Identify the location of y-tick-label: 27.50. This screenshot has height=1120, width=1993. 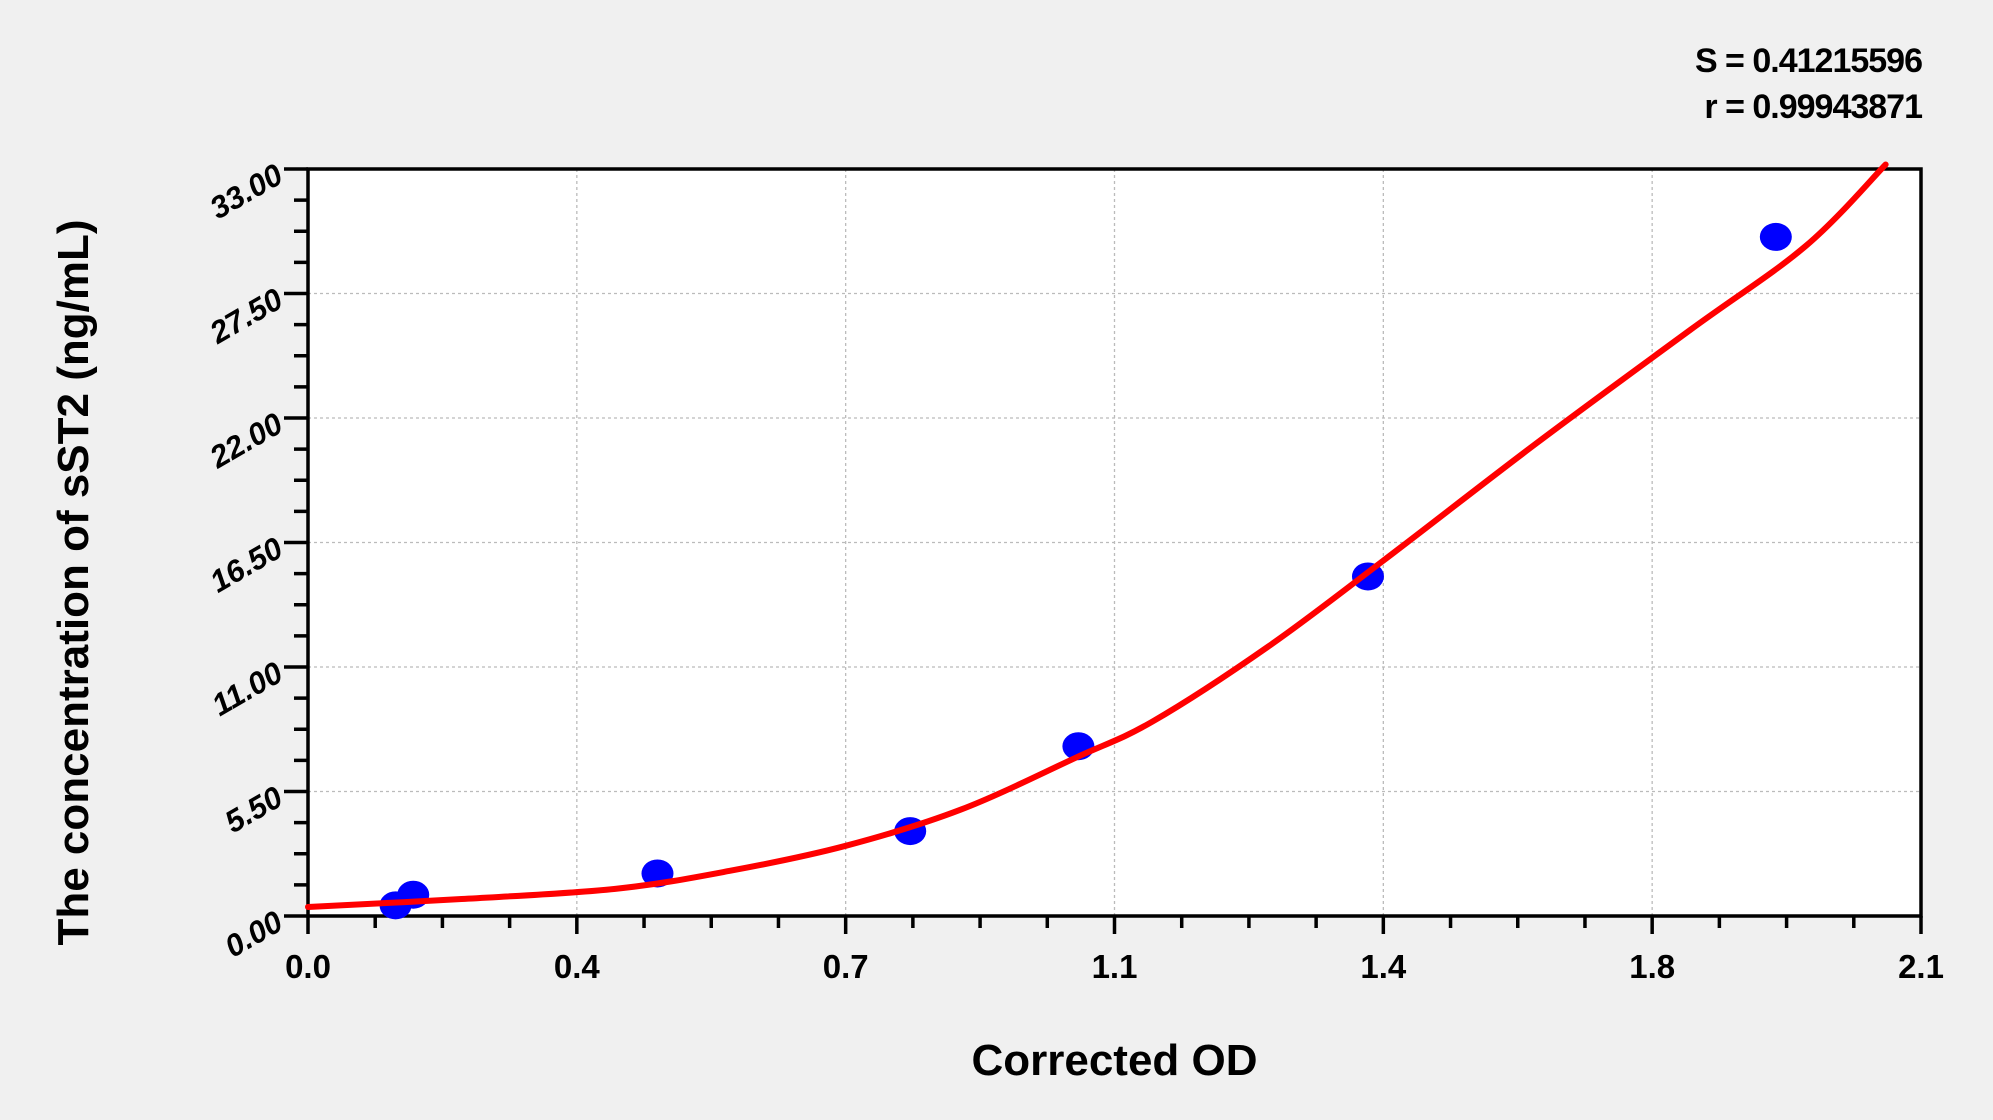
(246, 316).